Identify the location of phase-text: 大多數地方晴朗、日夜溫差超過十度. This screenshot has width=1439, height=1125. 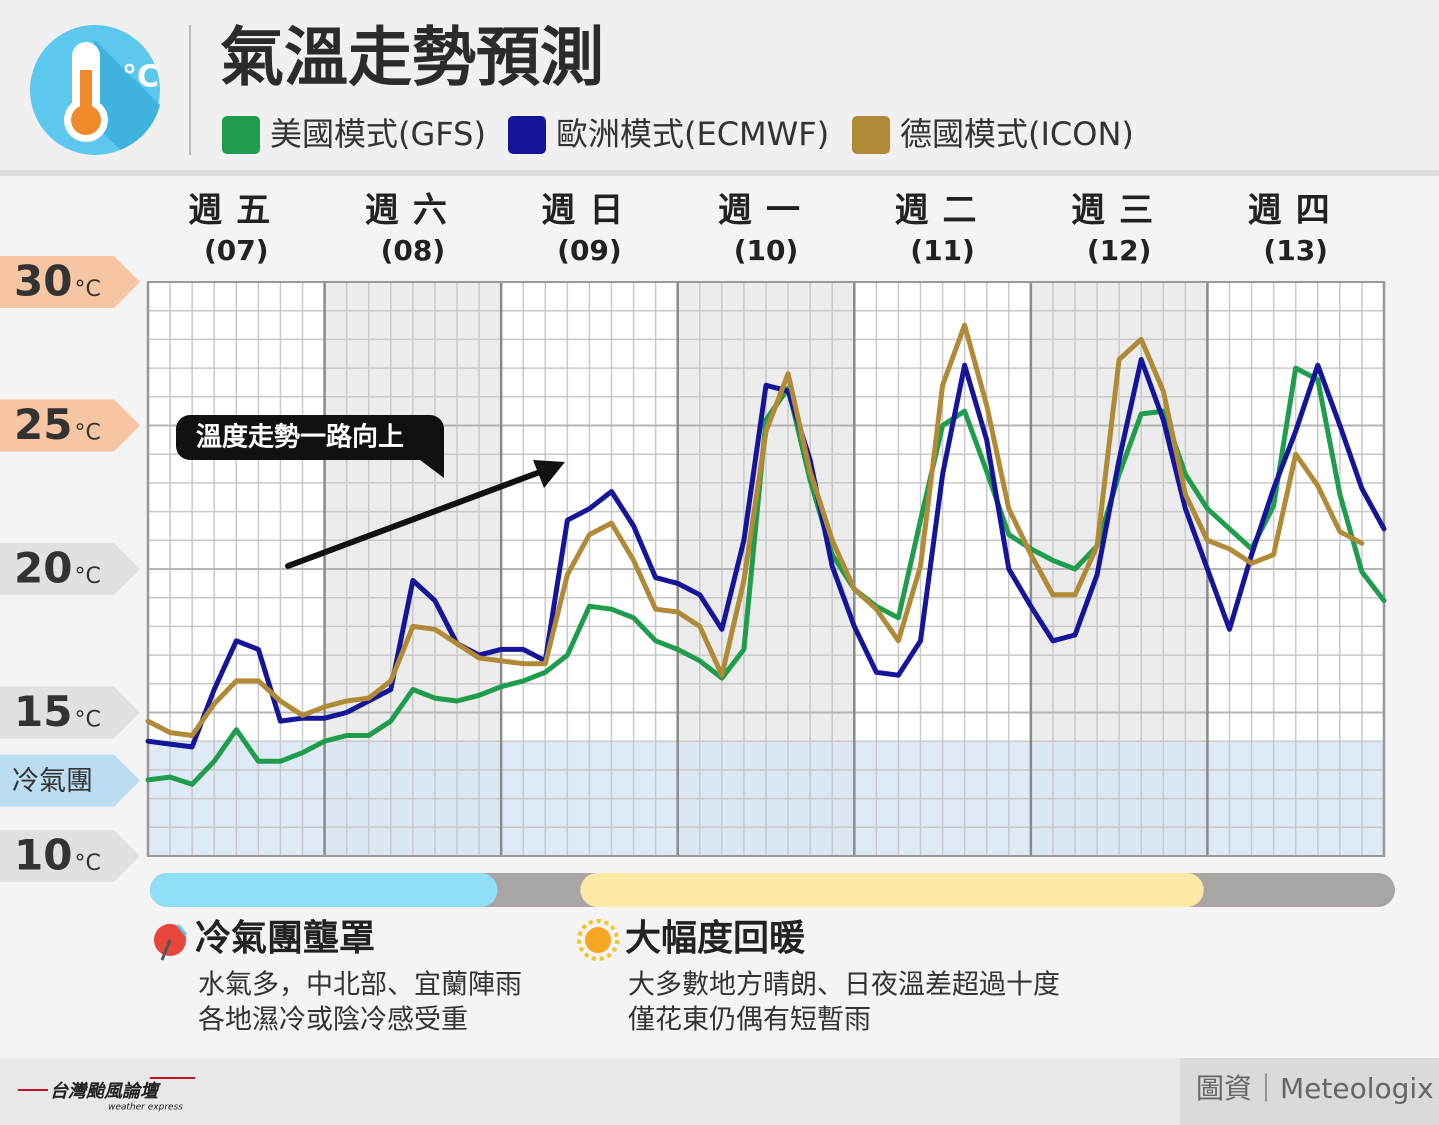
(844, 985).